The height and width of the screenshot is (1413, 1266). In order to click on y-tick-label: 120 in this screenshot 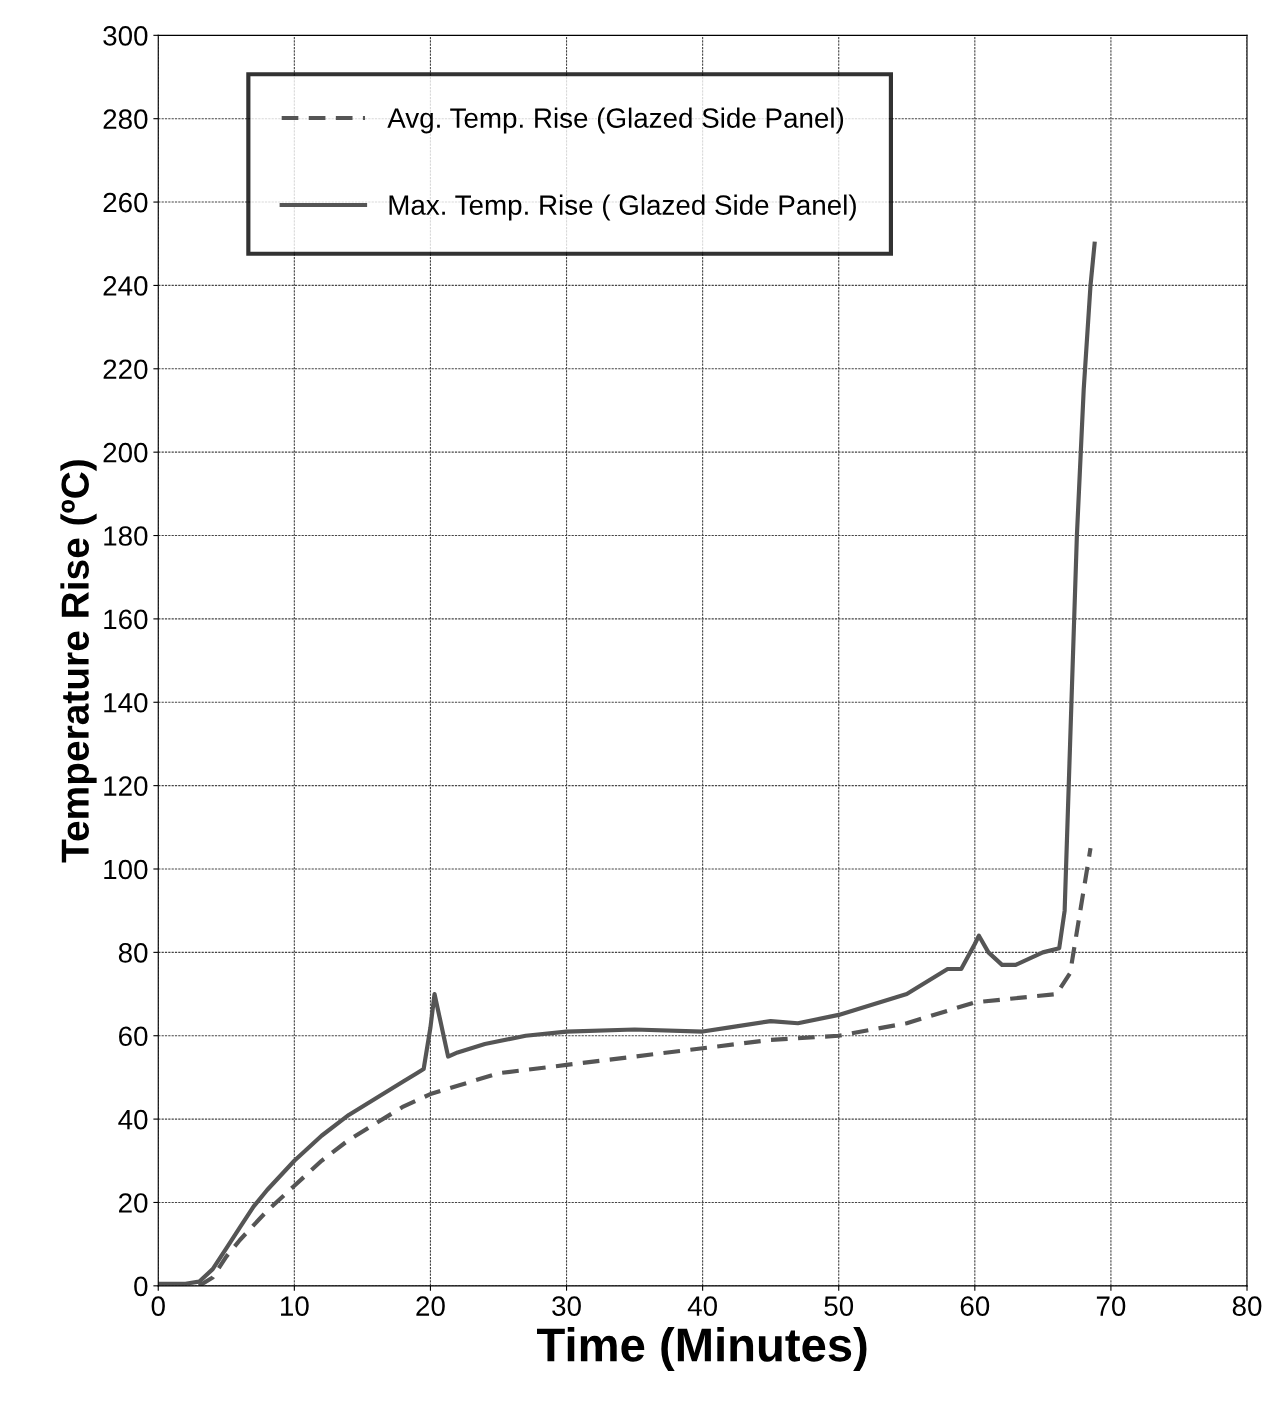, I will do `click(126, 786)`.